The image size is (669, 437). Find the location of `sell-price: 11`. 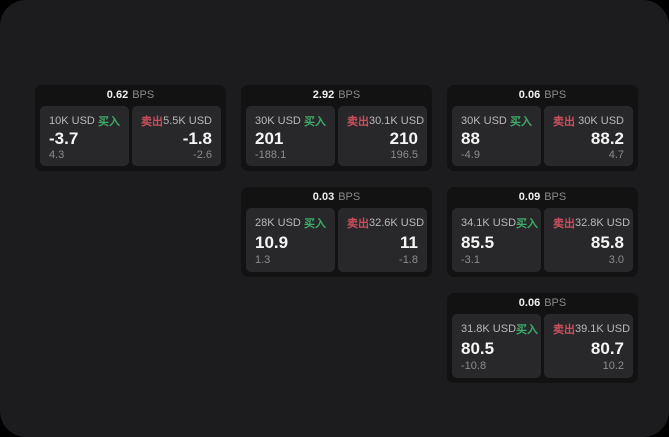

sell-price: 11 is located at coordinates (409, 242).